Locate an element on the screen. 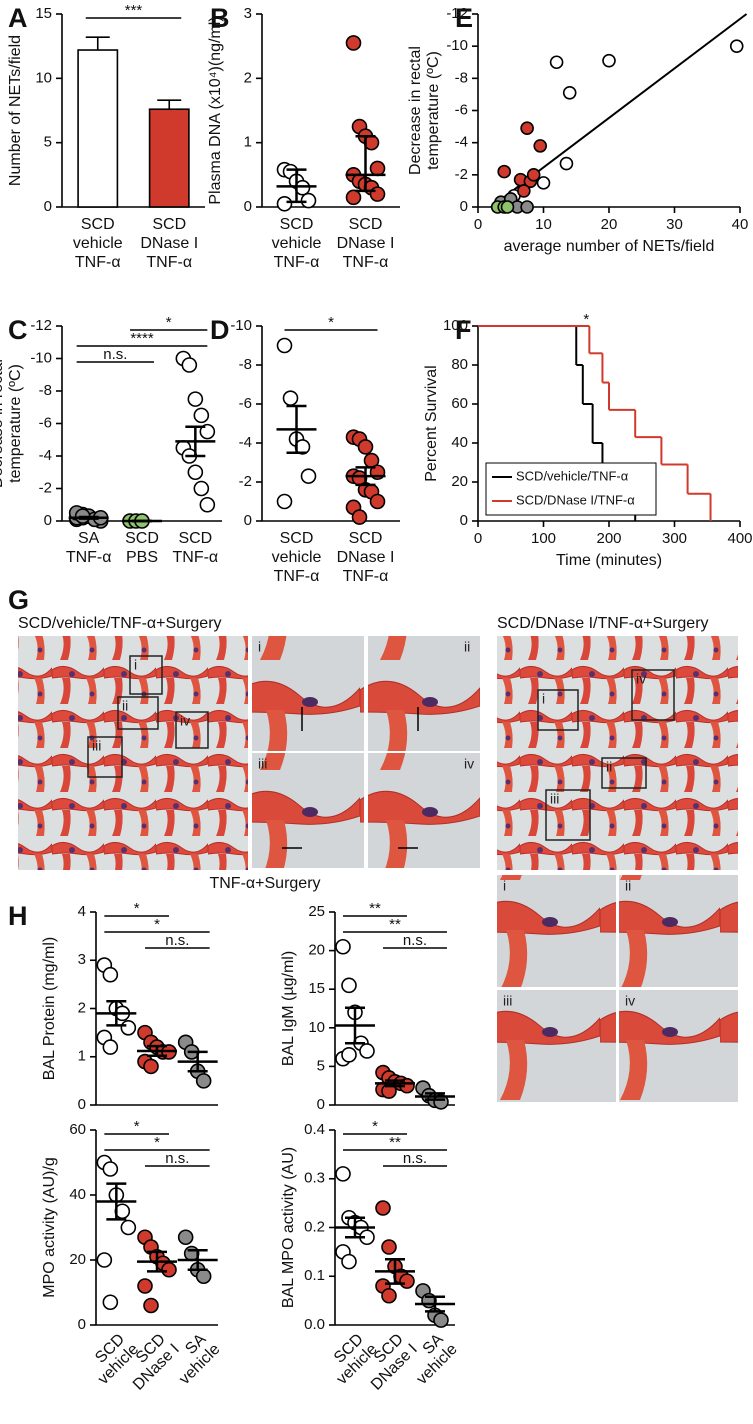 This screenshot has height=1424, width=753. panel-letter: E is located at coordinates (464, 18).